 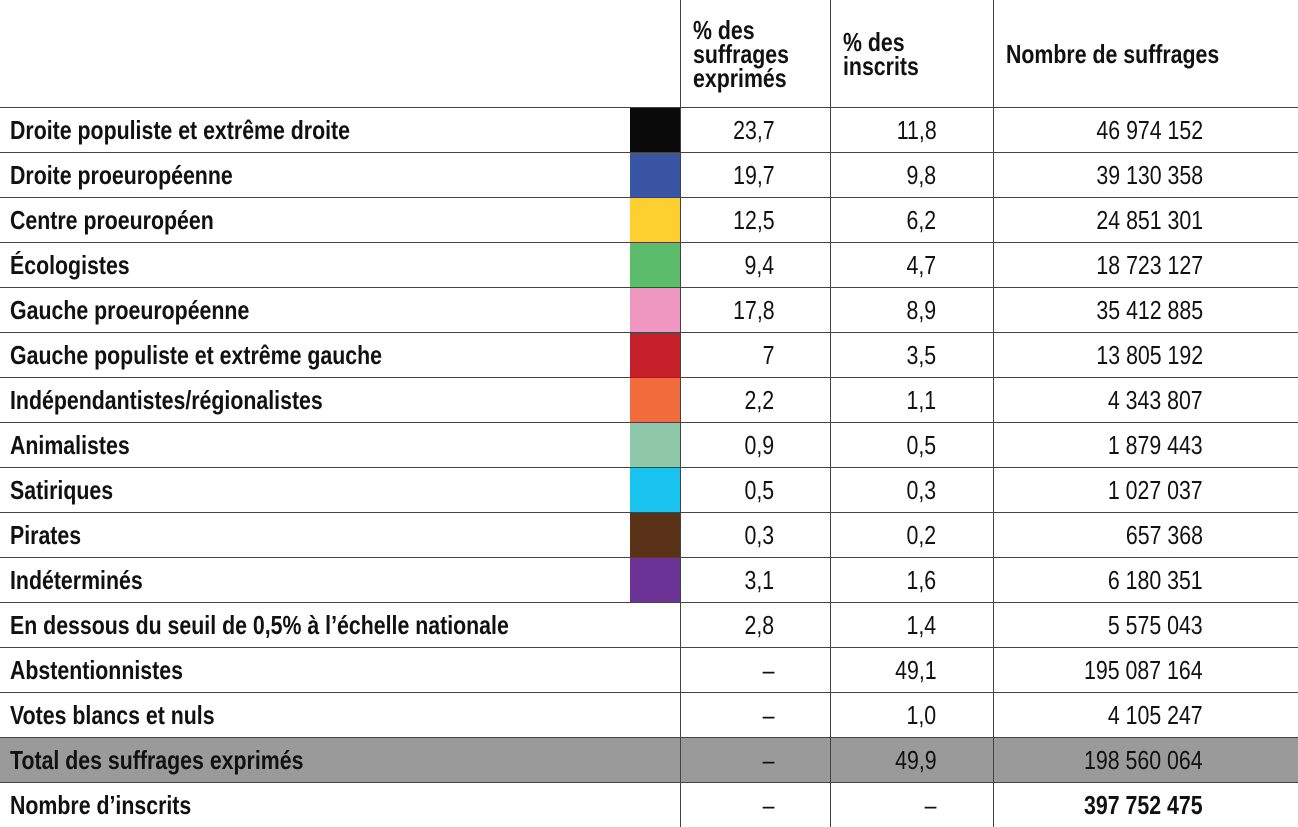 What do you see at coordinates (922, 310) in the screenshot?
I see `cell-text: 8,9` at bounding box center [922, 310].